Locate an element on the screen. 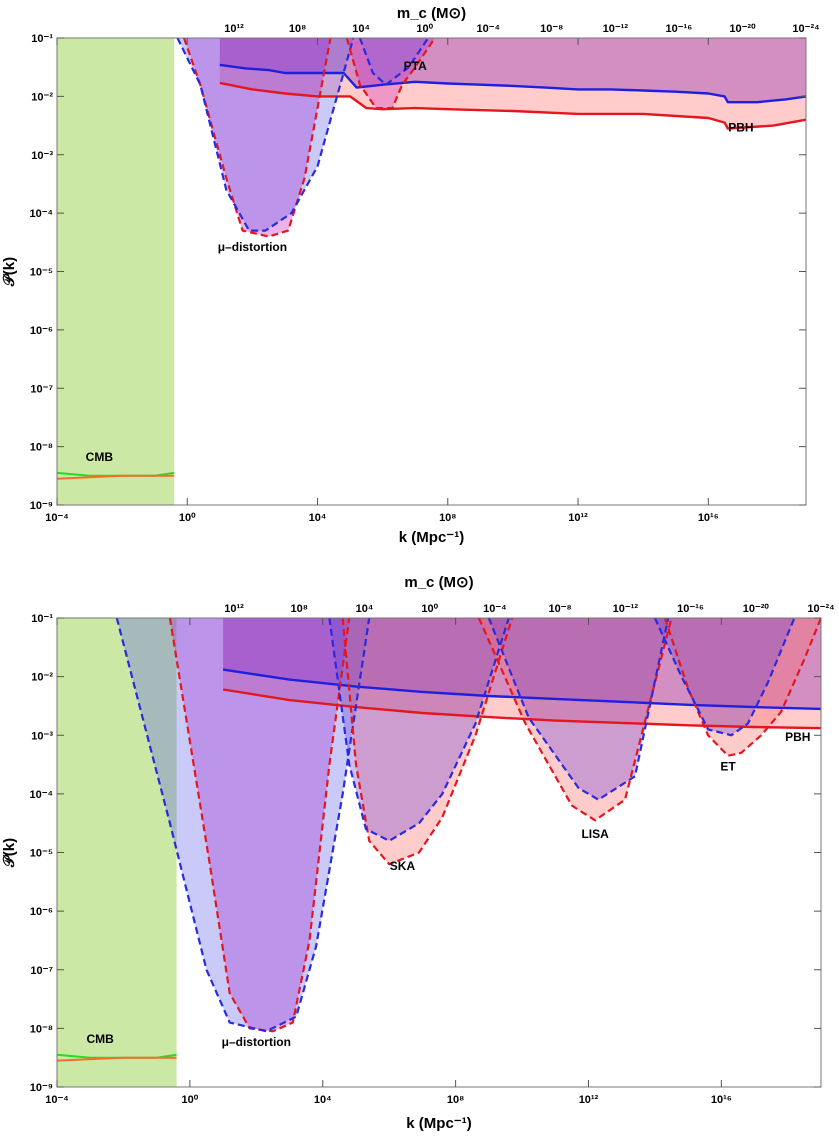 The image size is (839, 1142). et-blue-region is located at coordinates (724, 677).